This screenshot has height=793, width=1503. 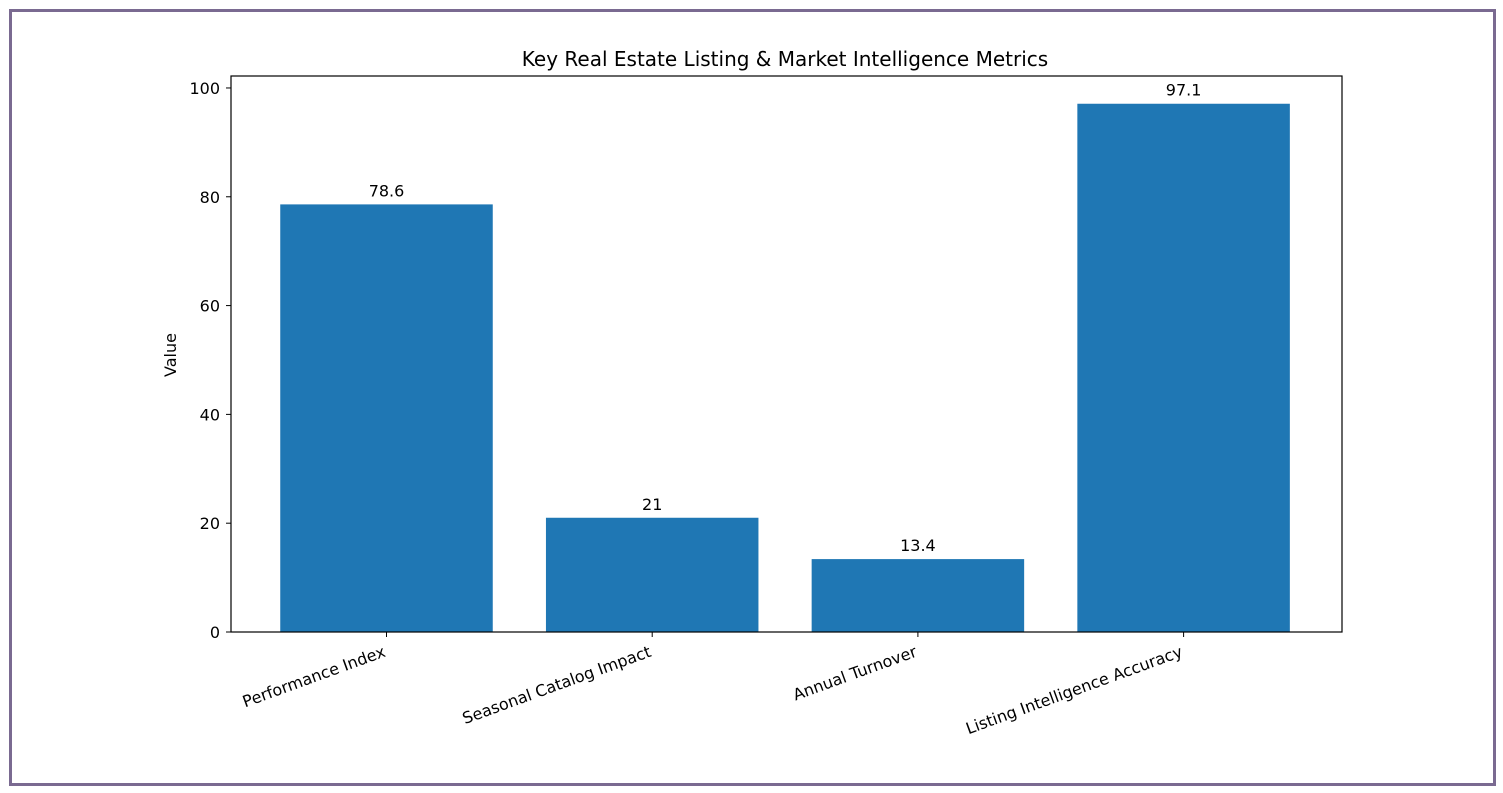 I want to click on x-tick-label-1: Performance Index, so click(x=314, y=676).